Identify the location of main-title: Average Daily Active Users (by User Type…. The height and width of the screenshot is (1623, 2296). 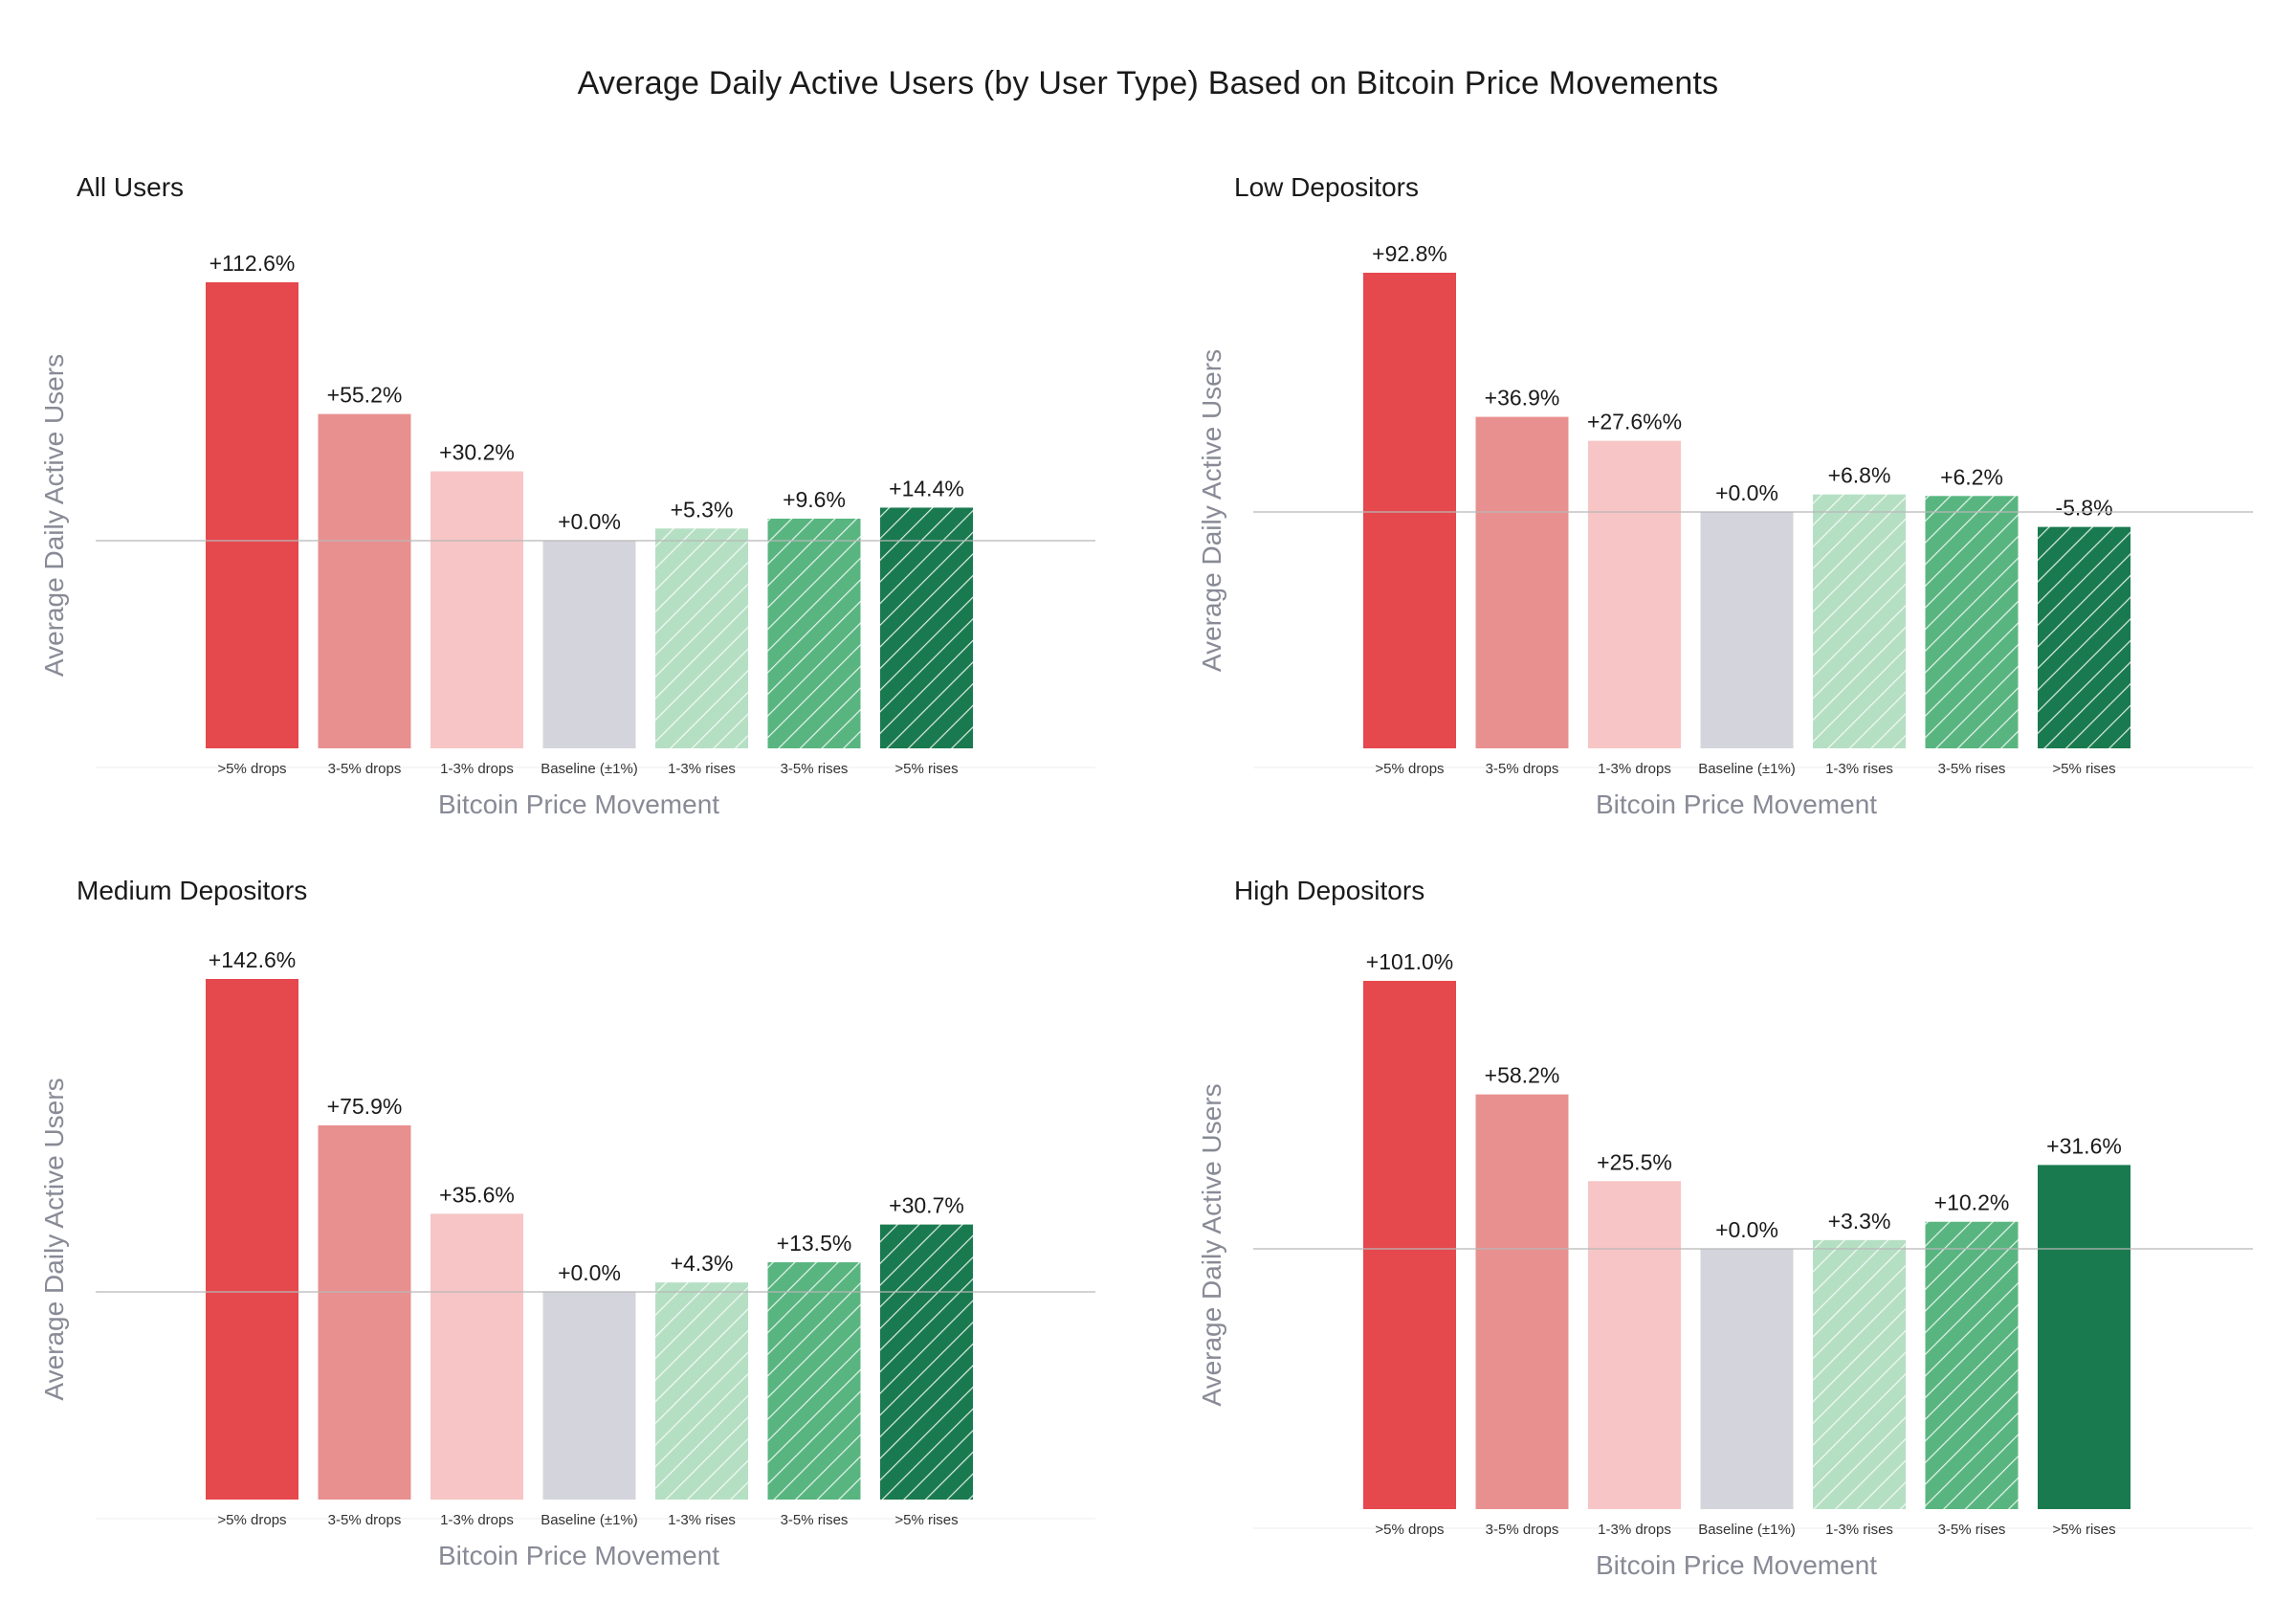
(1148, 83).